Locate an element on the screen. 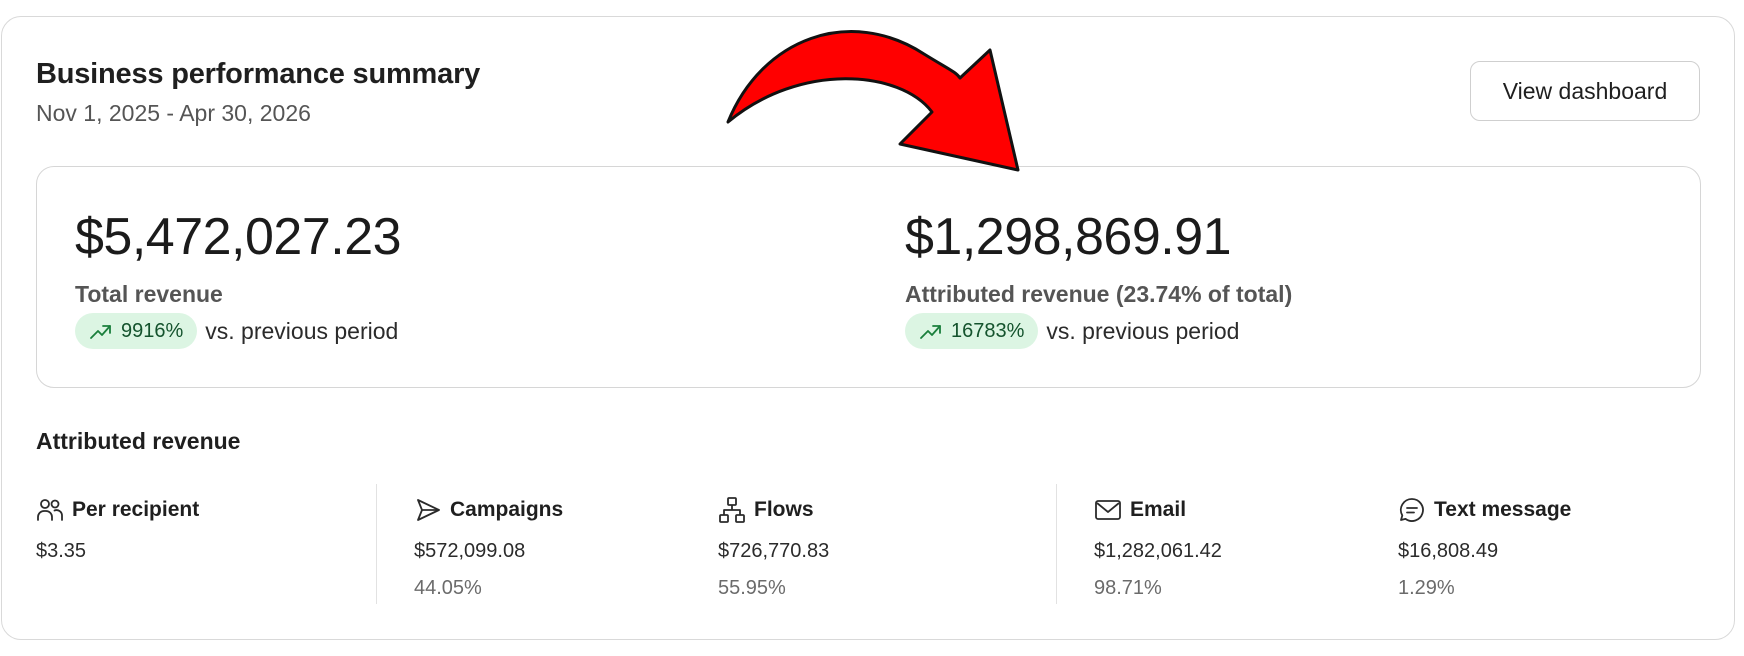 This screenshot has height=656, width=1744. stat-header: Campaigns is located at coordinates (488, 510).